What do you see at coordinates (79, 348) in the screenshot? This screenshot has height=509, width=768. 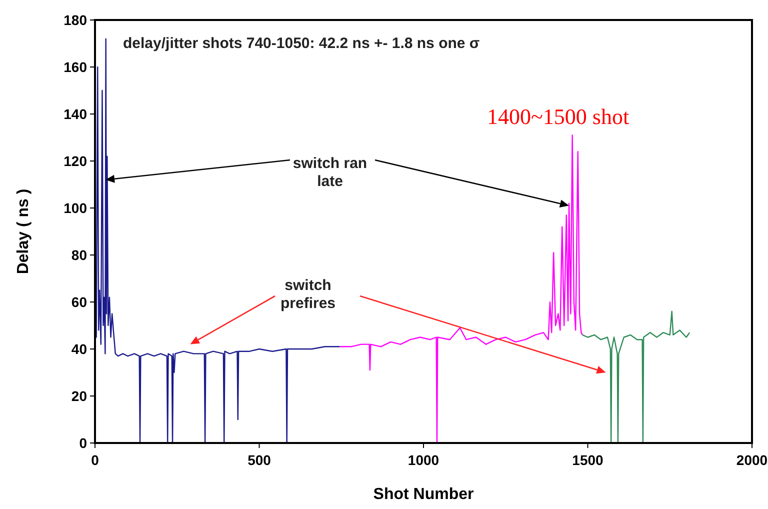 I see `y-tick-label: 40` at bounding box center [79, 348].